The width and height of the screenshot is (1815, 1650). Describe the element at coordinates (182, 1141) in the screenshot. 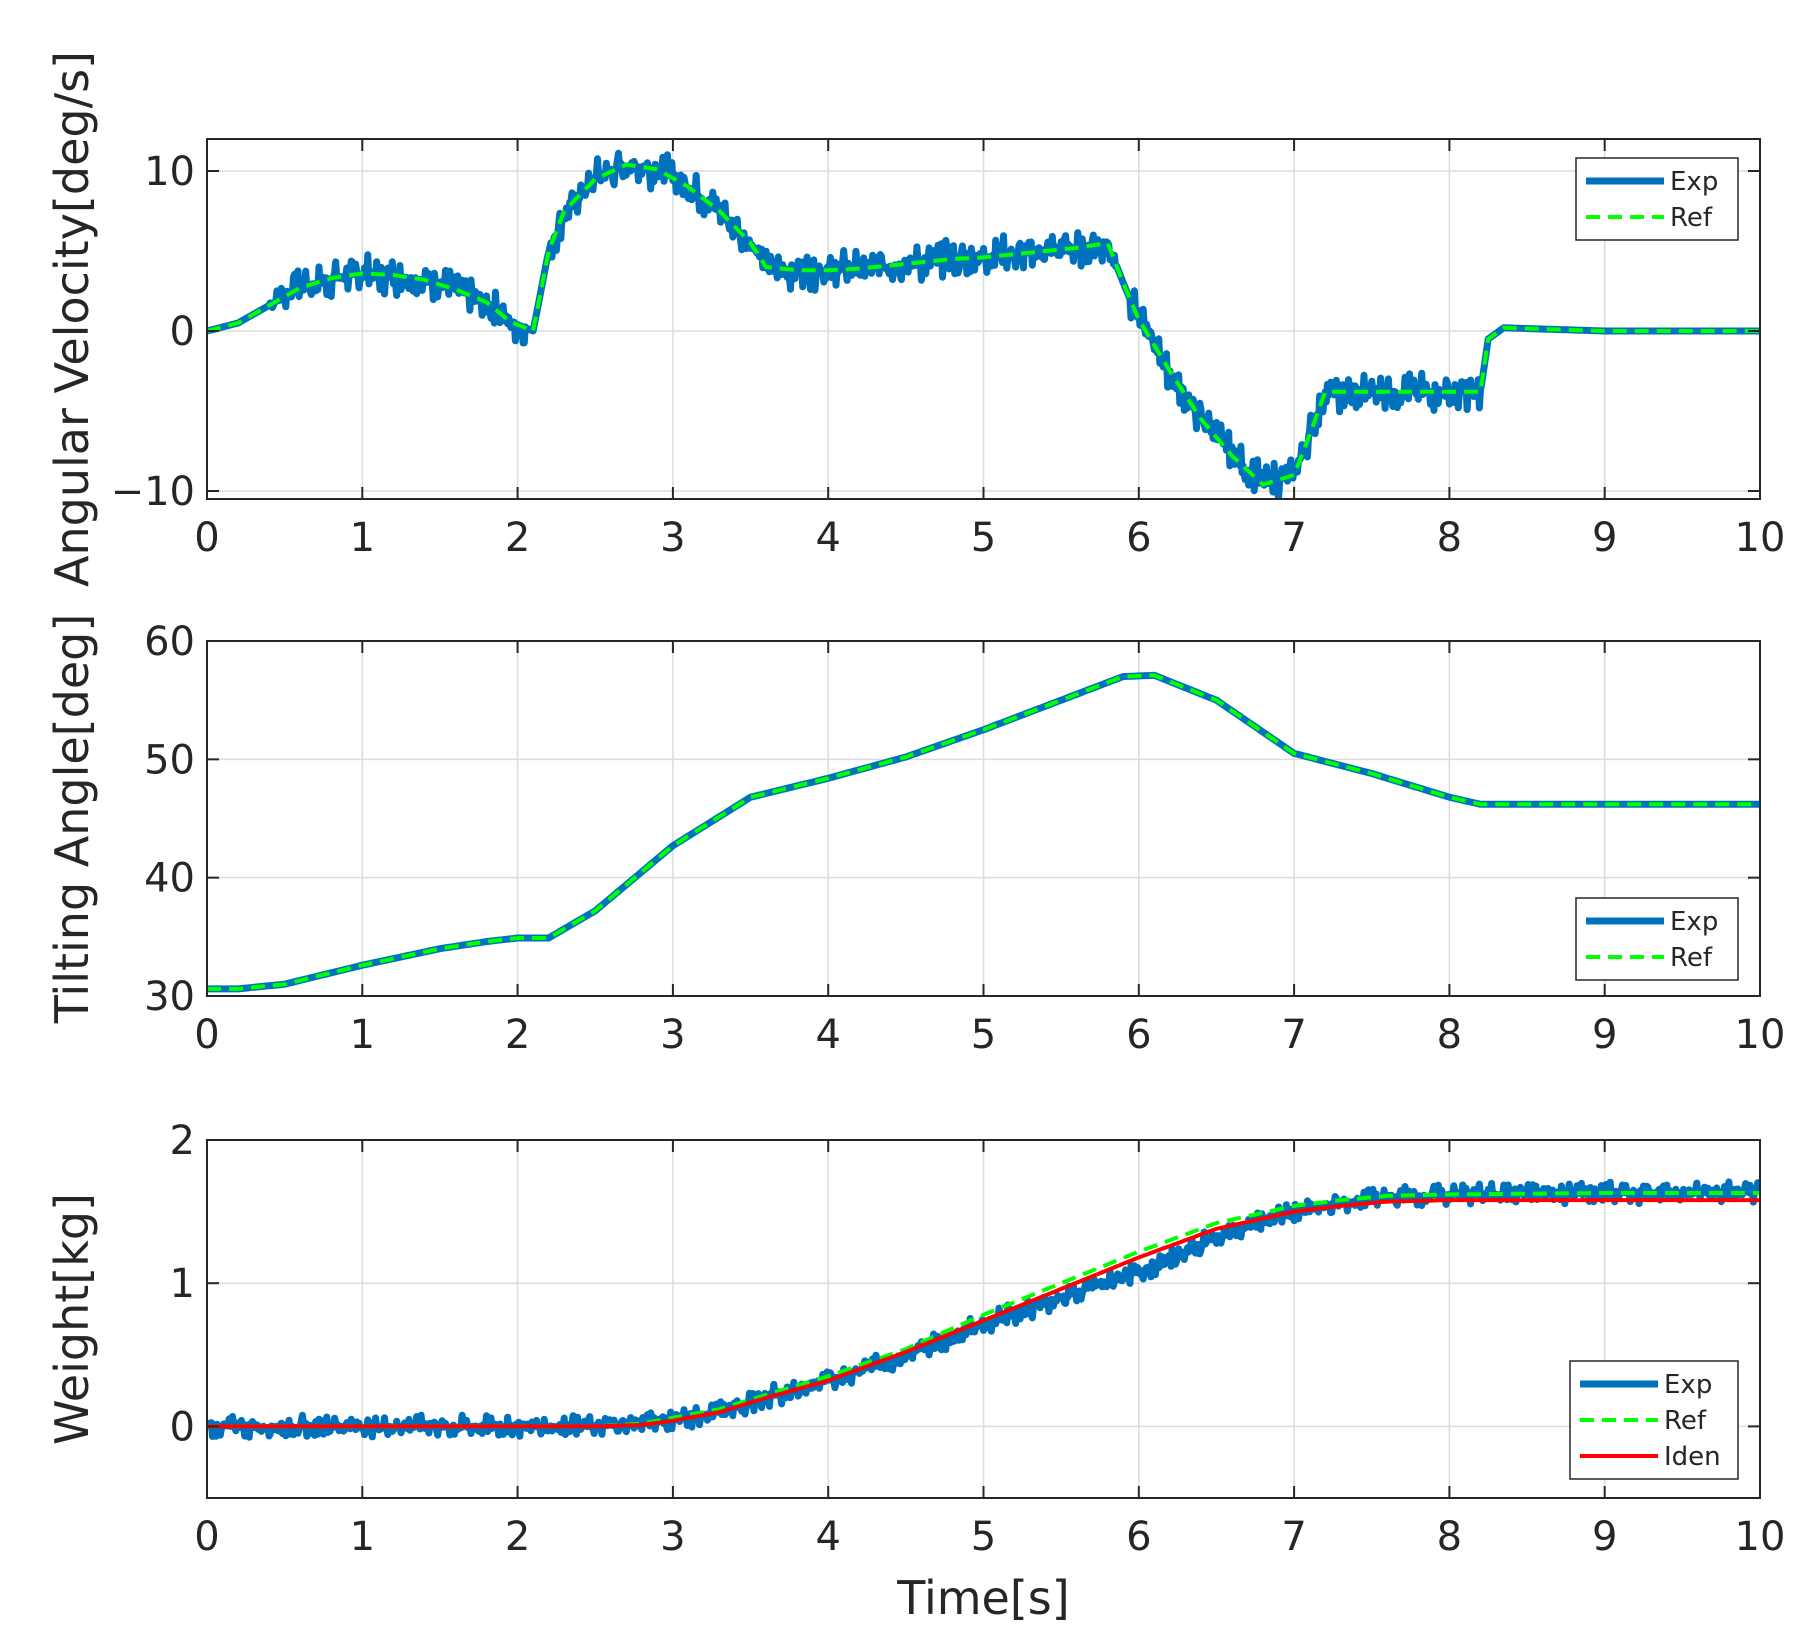

I see `y-tick-label: 2` at that location.